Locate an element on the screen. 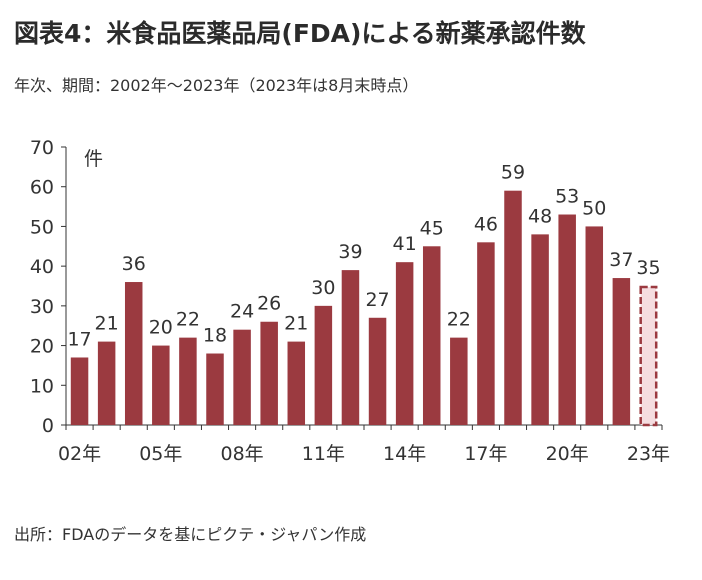  y-unit-label: 件 is located at coordinates (93, 159).